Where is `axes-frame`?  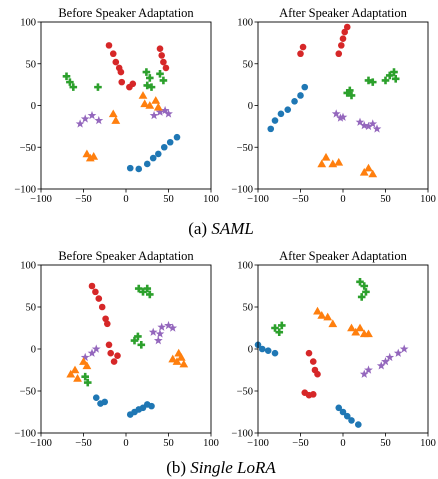 axes-frame is located at coordinates (126, 105).